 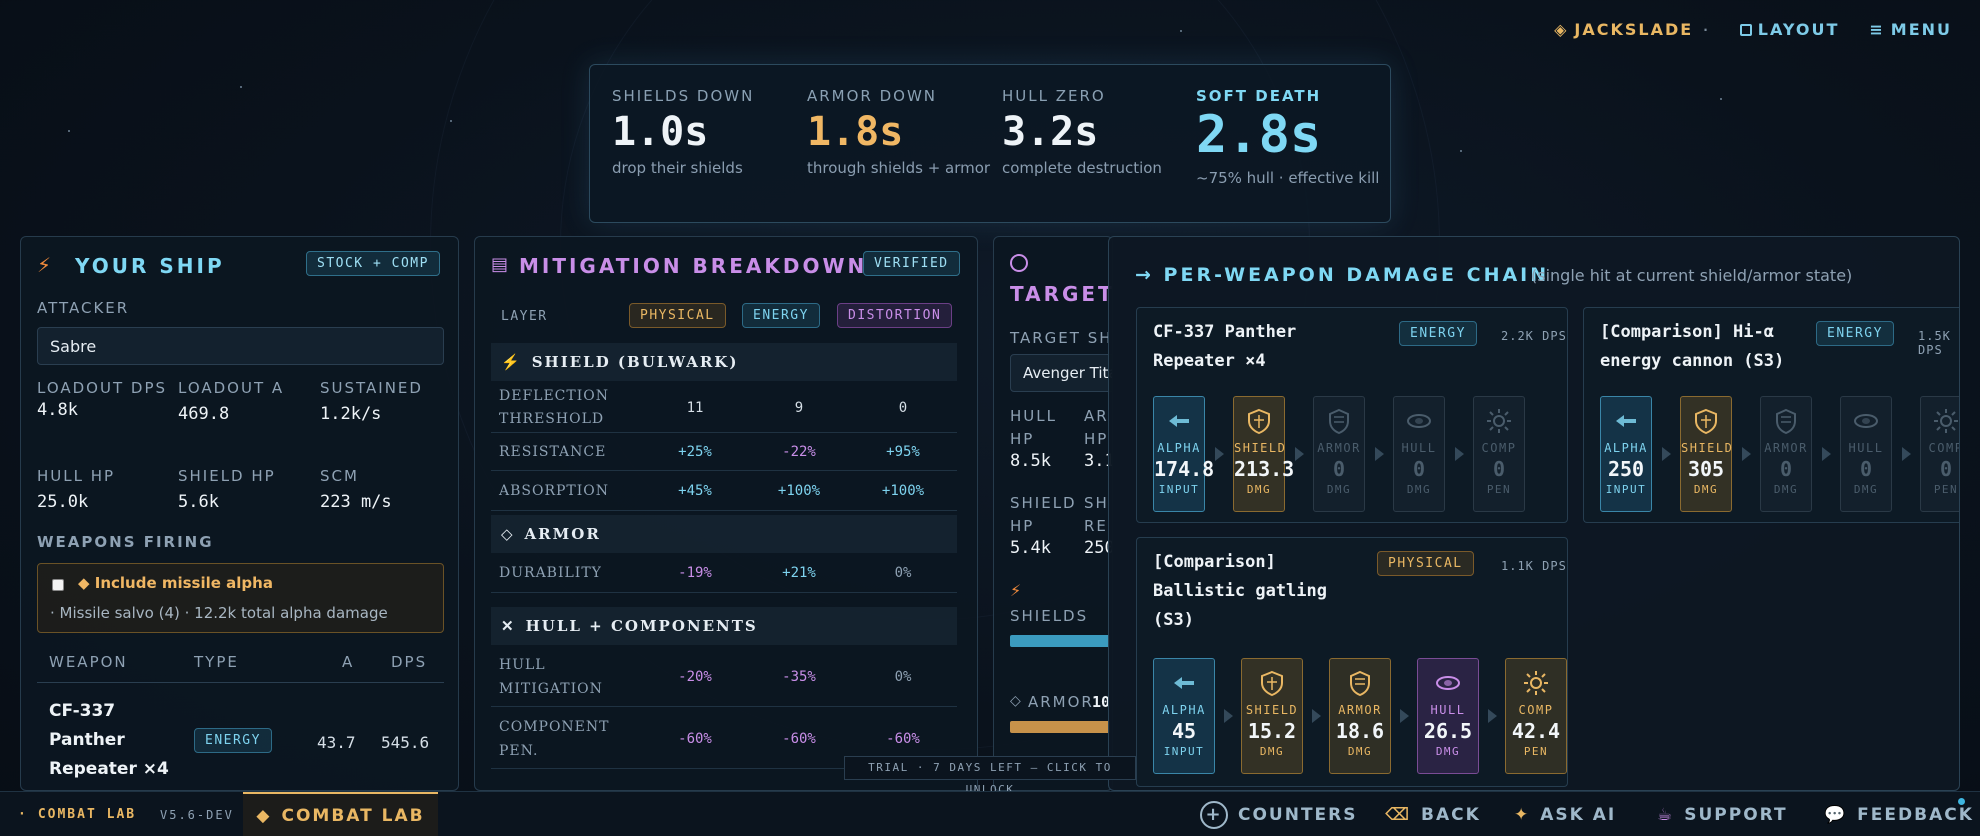 I want to click on weapon-dps: 1.5K DPS, so click(x=1934, y=343).